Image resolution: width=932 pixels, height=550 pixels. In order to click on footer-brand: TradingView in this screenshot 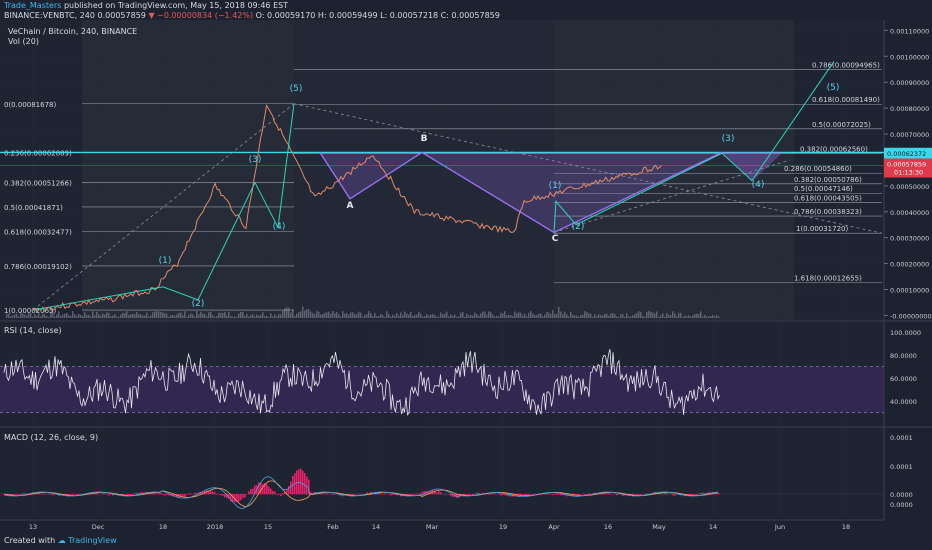, I will do `click(92, 540)`.